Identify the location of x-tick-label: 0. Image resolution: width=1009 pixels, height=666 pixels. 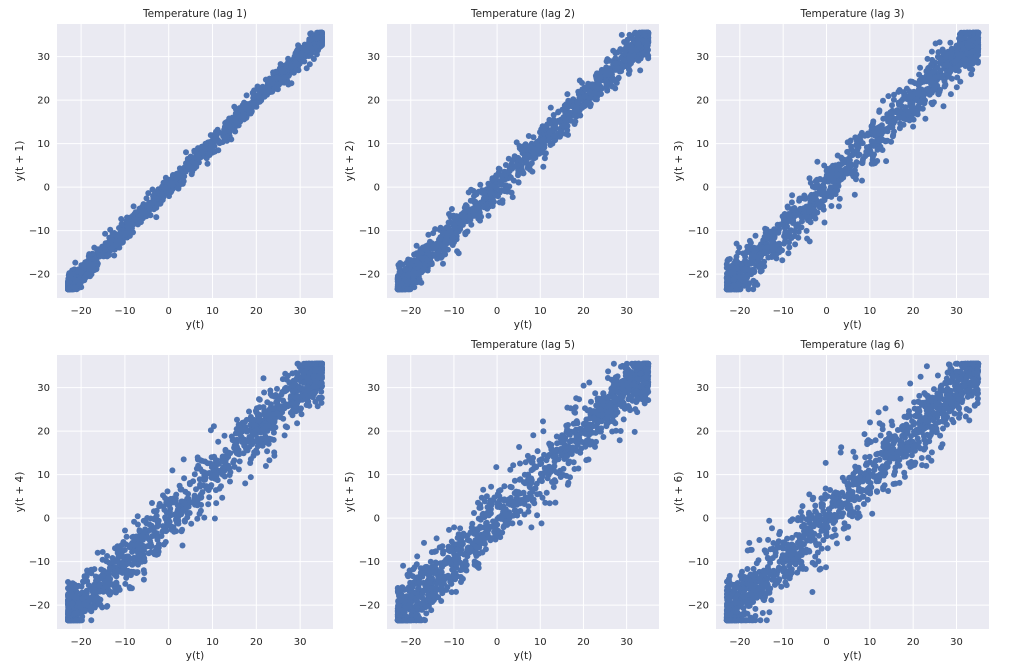
(826, 311).